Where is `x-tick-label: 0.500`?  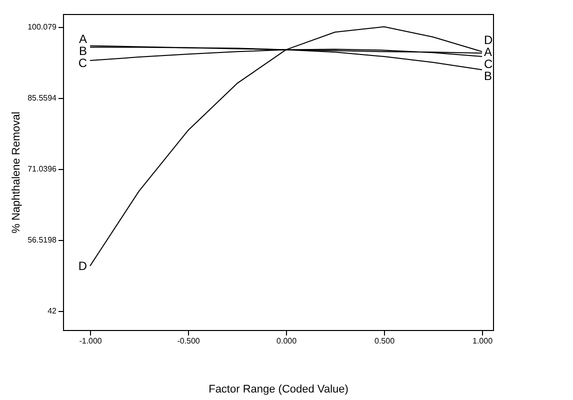 x-tick-label: 0.500 is located at coordinates (385, 341).